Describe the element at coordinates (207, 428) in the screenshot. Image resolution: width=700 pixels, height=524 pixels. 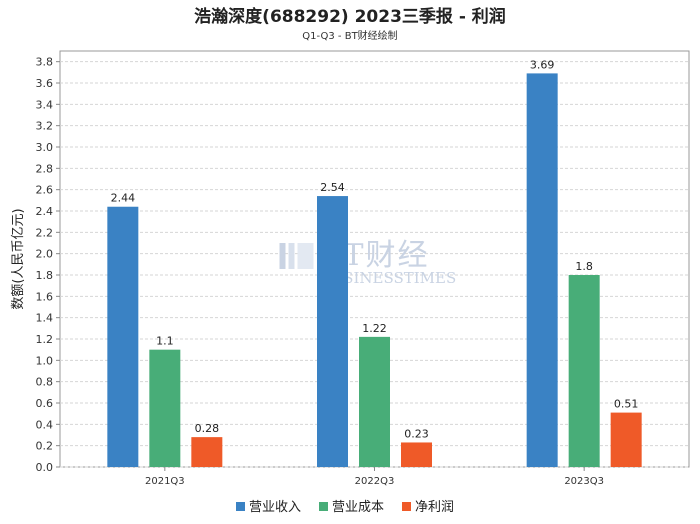
I see `data-label: 0.28` at that location.